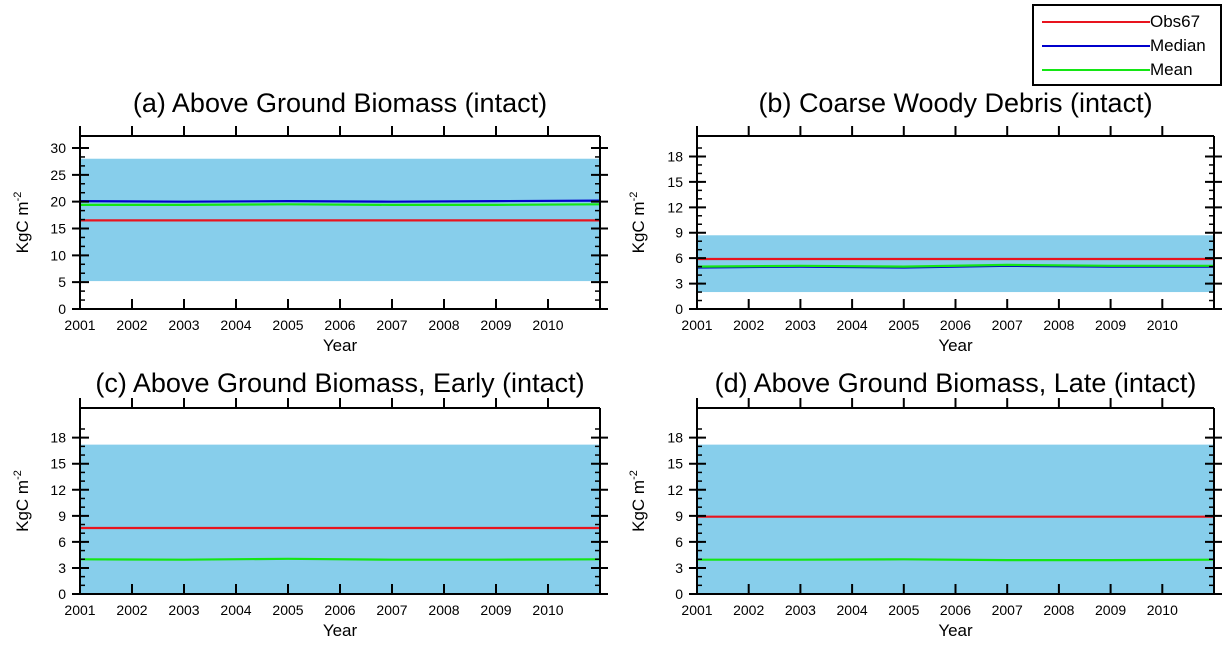  Describe the element at coordinates (1178, 45) in the screenshot. I see `legend-label-median: Median` at that location.